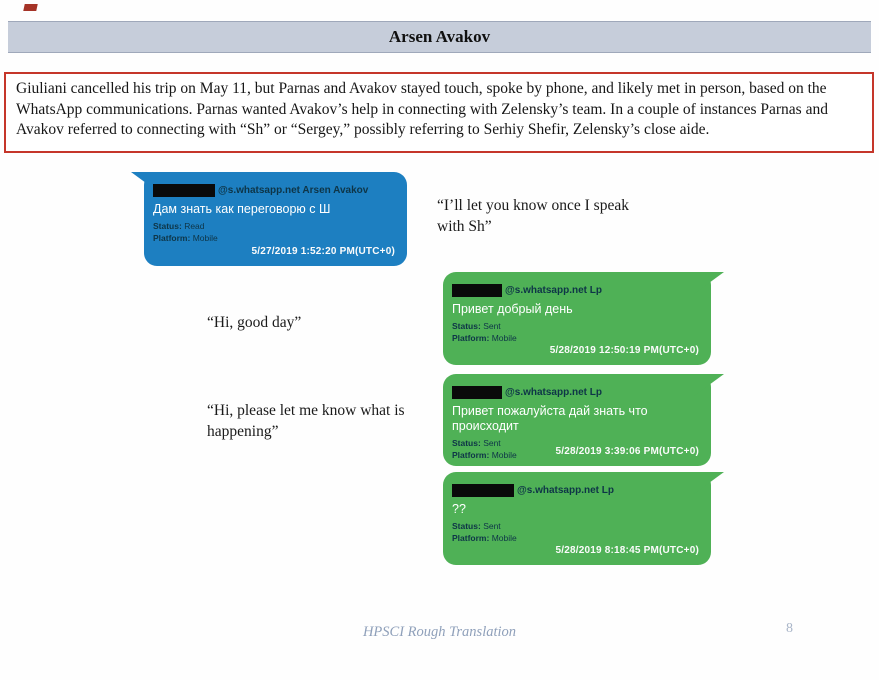 This screenshot has width=879, height=680. What do you see at coordinates (512, 309) in the screenshot?
I see `message-text: Привет добрый день` at bounding box center [512, 309].